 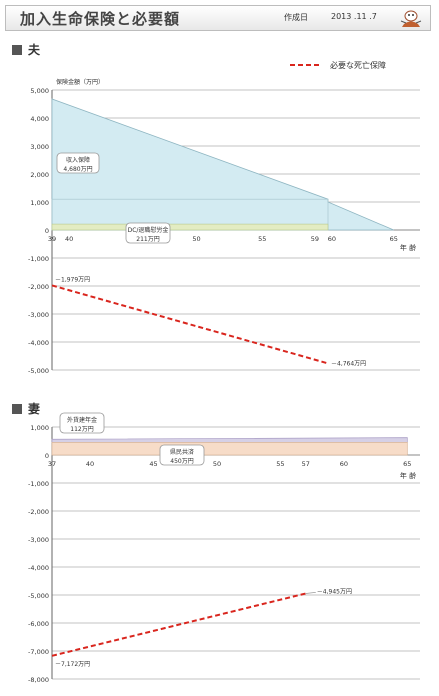 I want to click on retirement-callout-box, so click(x=148, y=233).